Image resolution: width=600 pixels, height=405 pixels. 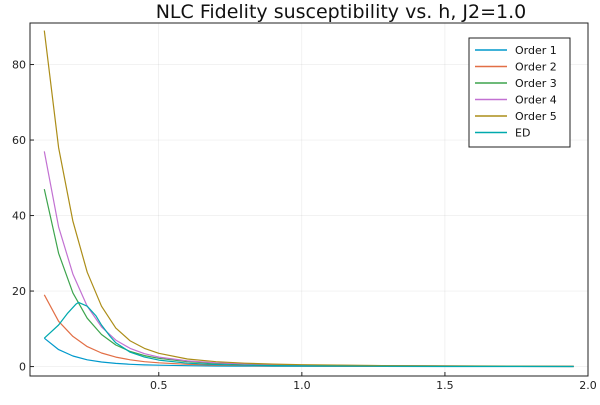 What do you see at coordinates (19, 291) in the screenshot?
I see `y-tick-label: 20` at bounding box center [19, 291].